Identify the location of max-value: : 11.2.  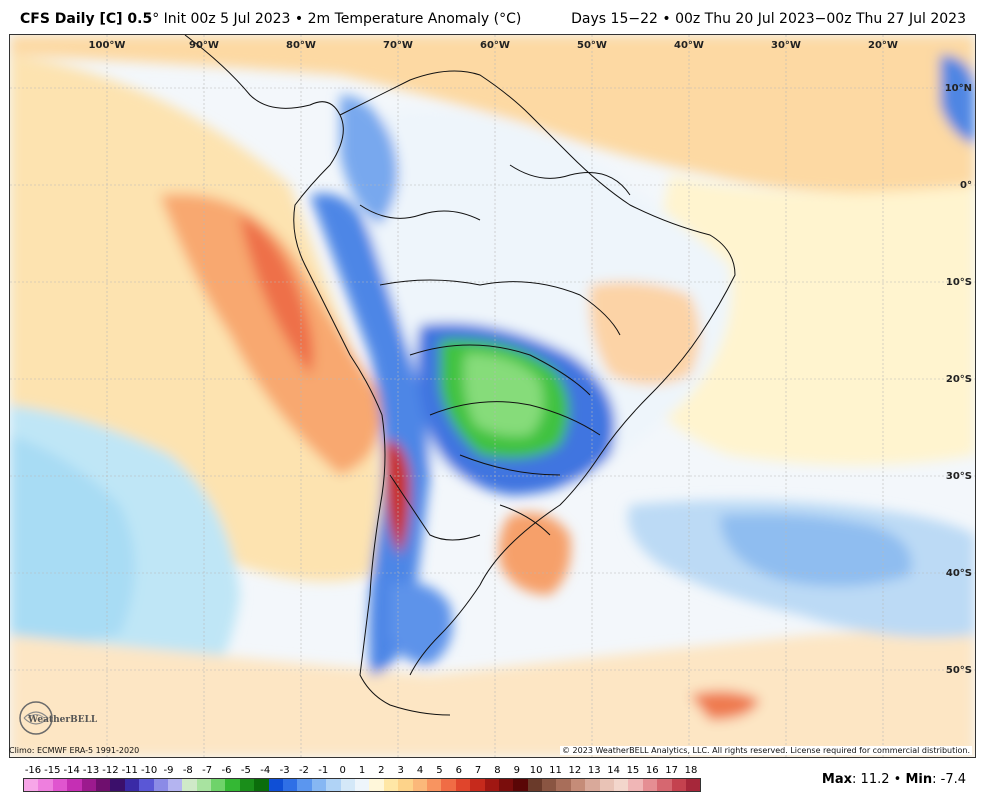
(871, 779).